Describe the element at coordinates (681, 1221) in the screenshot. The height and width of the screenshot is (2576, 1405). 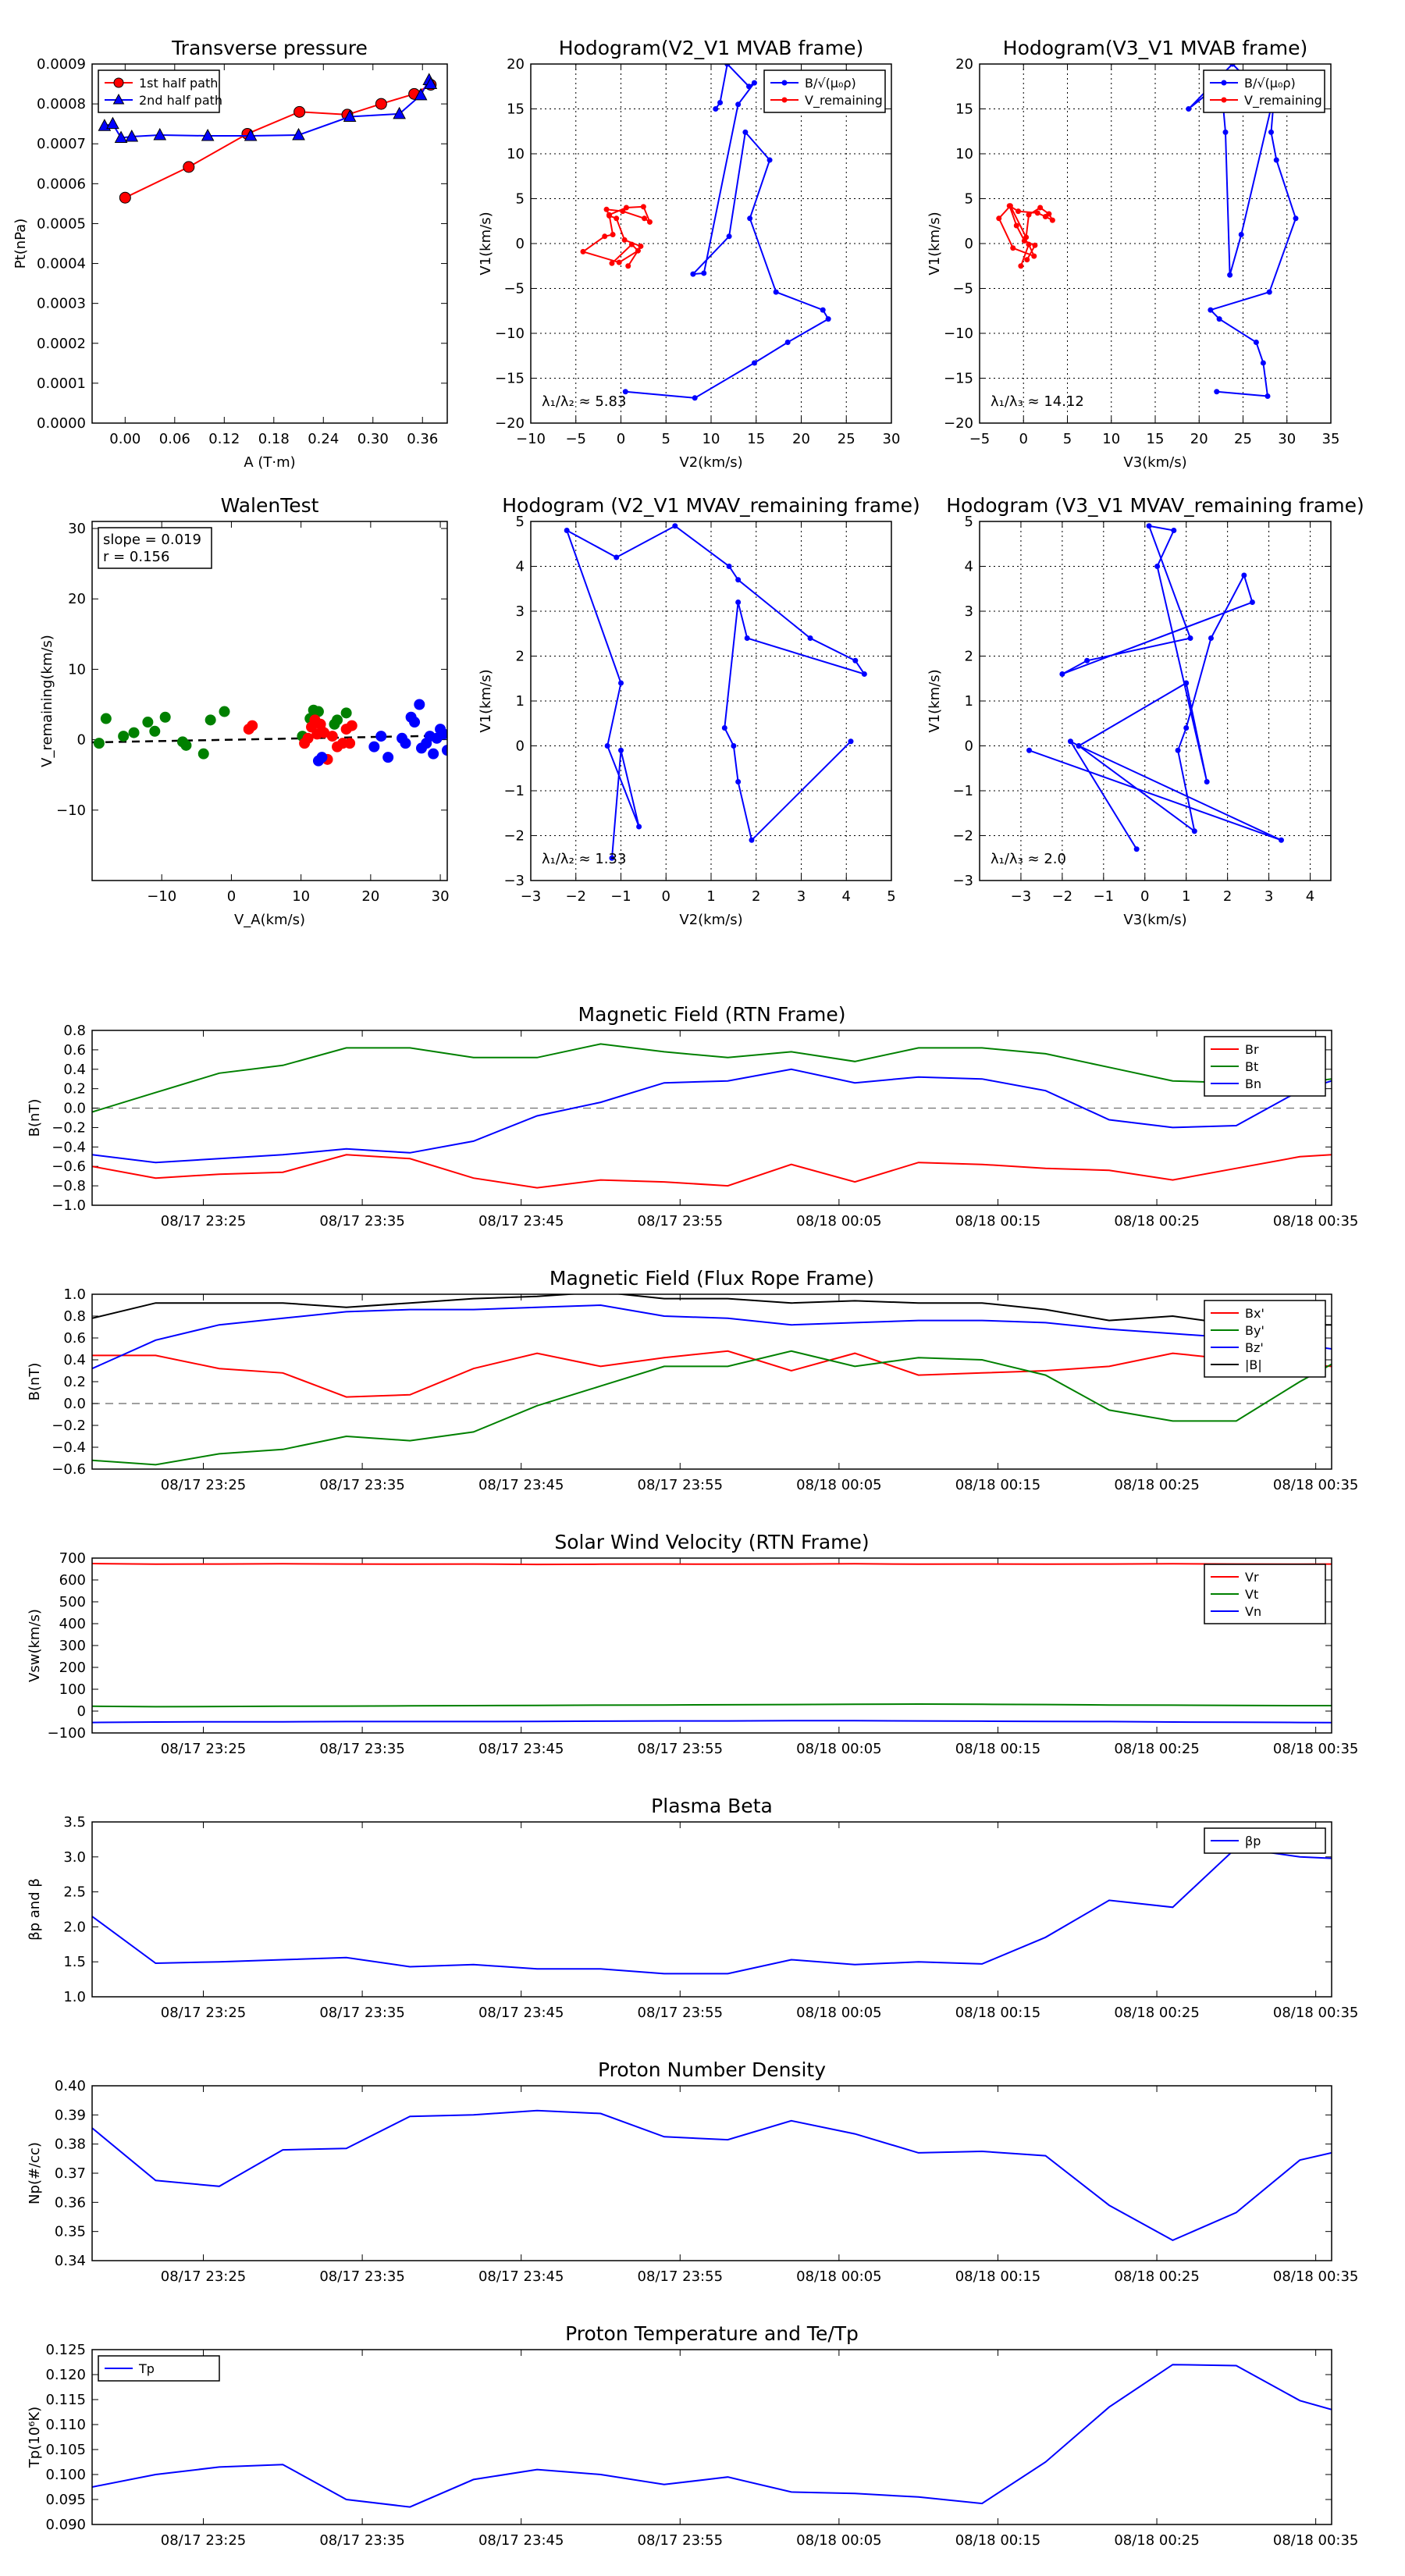
I see `x-tick-label: 08/17 23:55` at that location.